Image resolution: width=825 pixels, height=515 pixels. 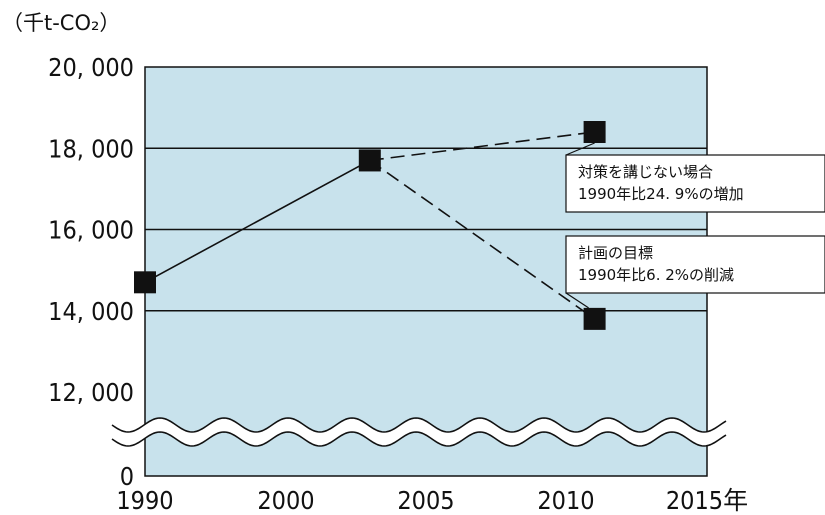 What do you see at coordinates (91, 230) in the screenshot?
I see `y-tick-label-3: 16, 000` at bounding box center [91, 230].